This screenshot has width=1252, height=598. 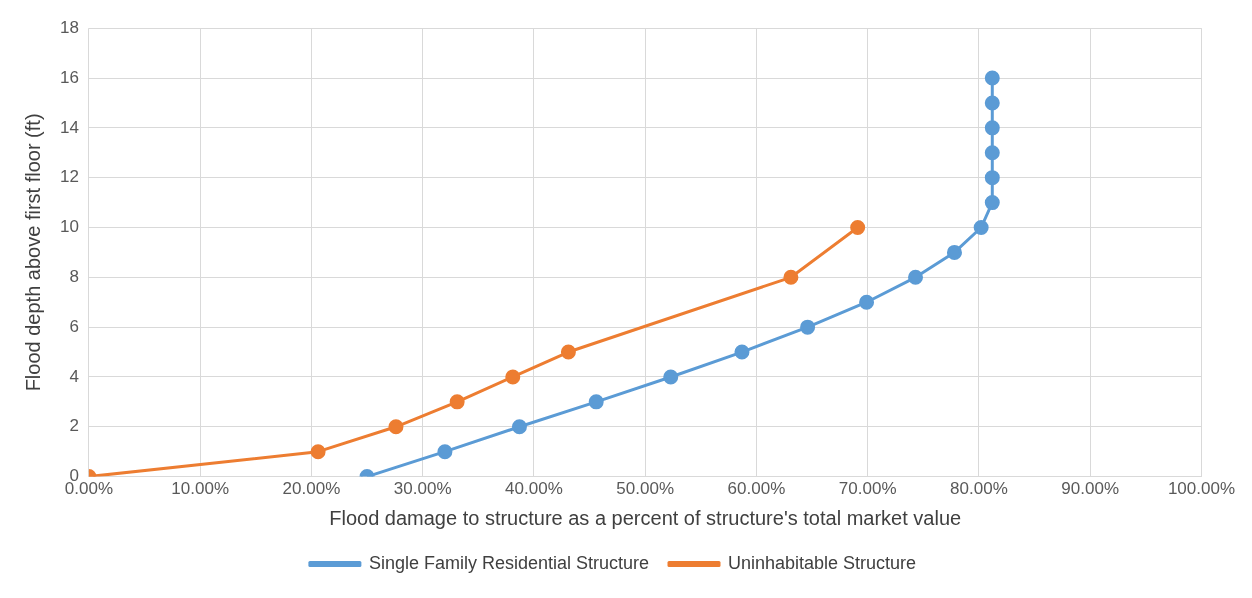 What do you see at coordinates (311, 489) in the screenshot?
I see `x-tick-label: 20.00%` at bounding box center [311, 489].